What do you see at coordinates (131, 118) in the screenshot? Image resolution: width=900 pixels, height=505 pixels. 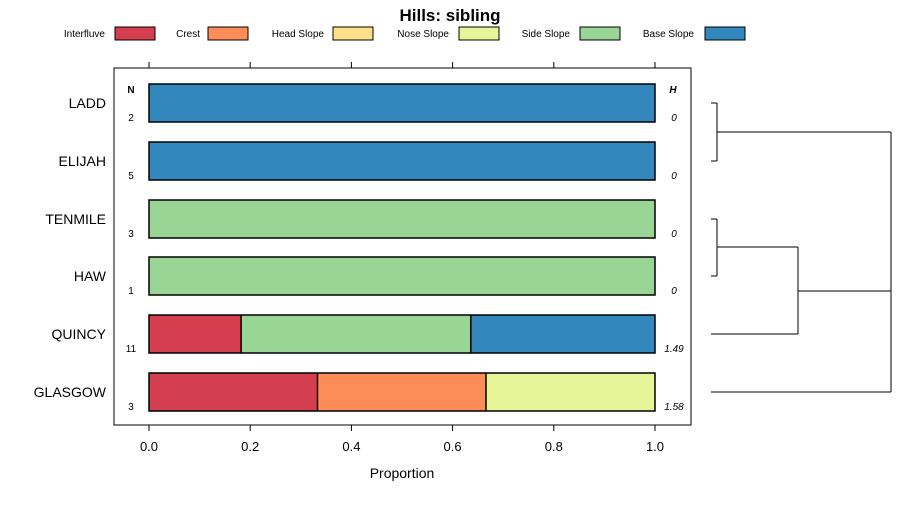 I see `n-value: 2` at bounding box center [131, 118].